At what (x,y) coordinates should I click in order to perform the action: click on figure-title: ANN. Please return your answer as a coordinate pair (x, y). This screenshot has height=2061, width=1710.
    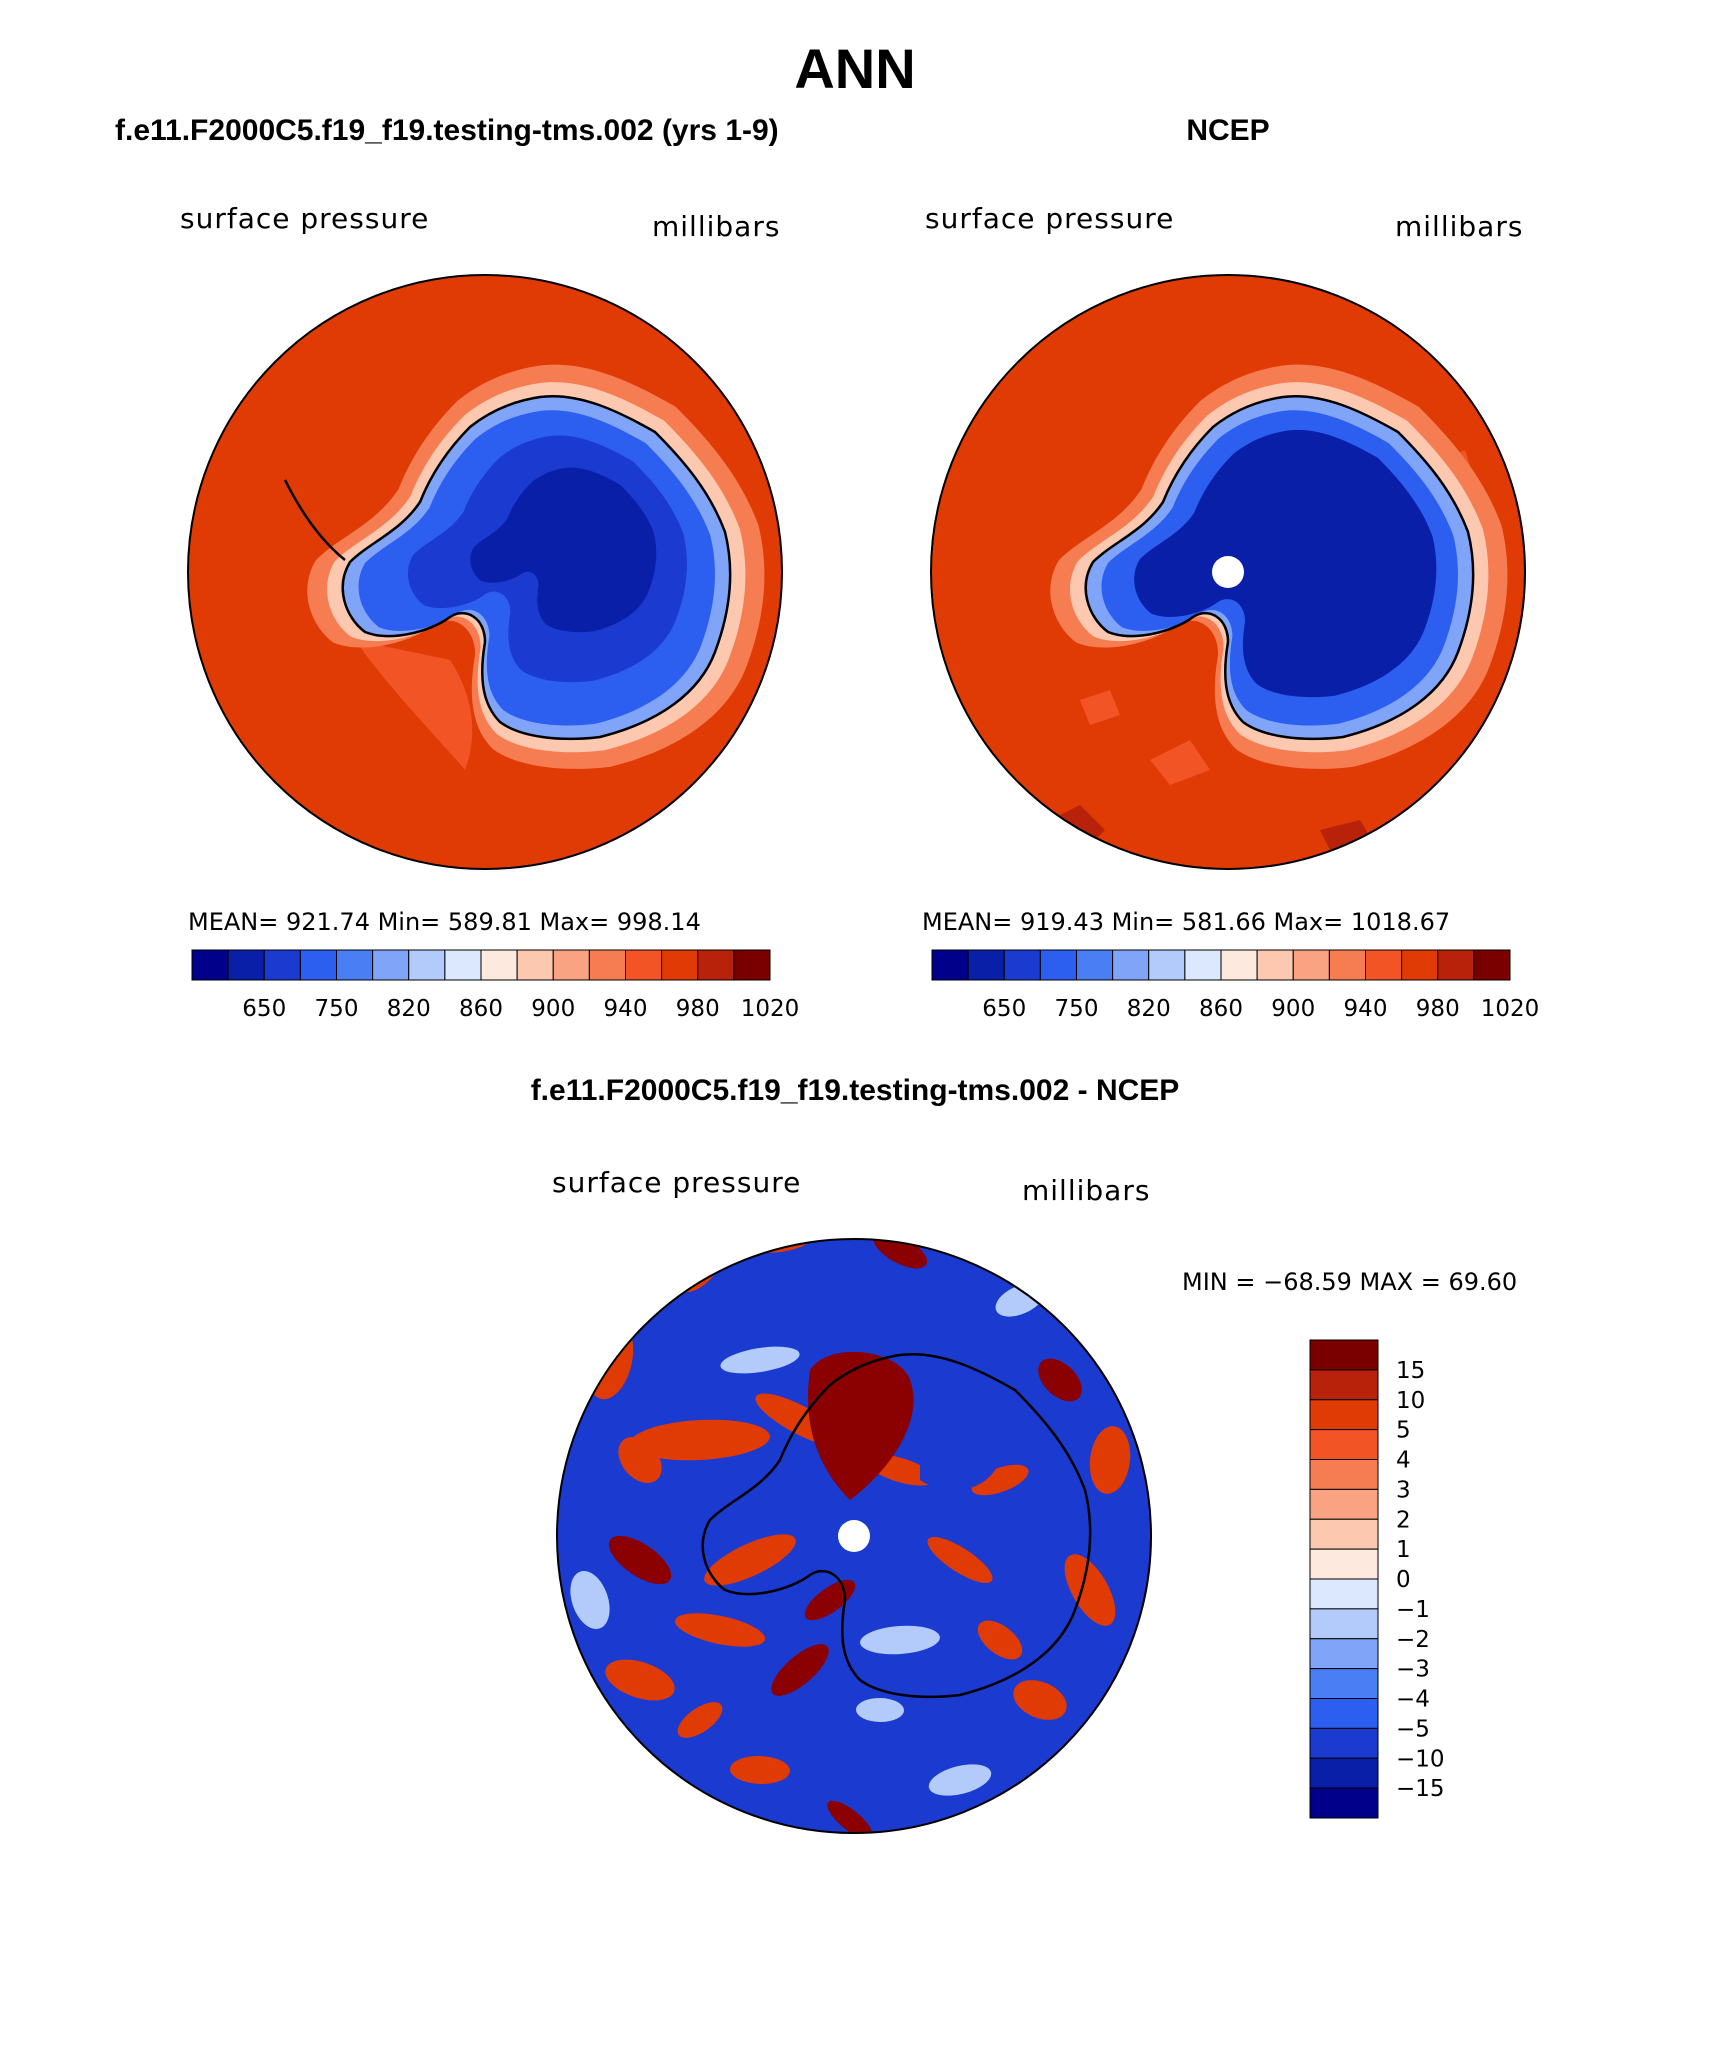
    Looking at the image, I should click on (854, 68).